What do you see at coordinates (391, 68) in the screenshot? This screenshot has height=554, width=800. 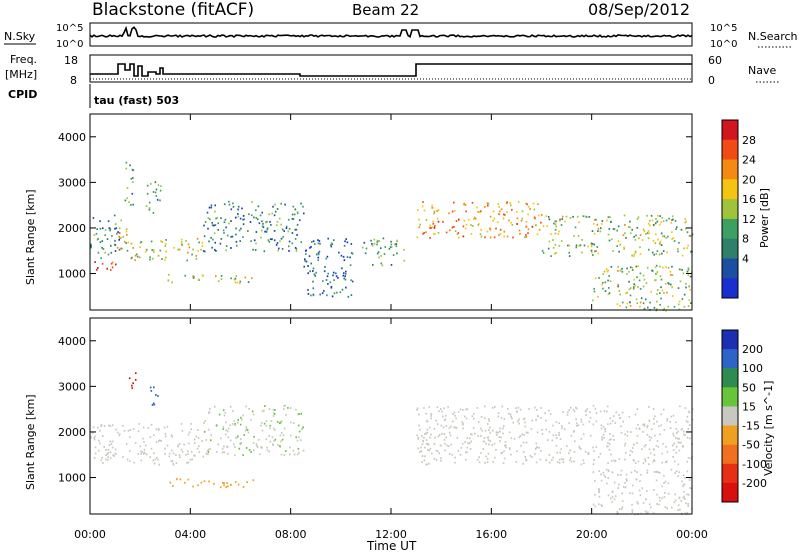 I see `frequency-panel-frame` at bounding box center [391, 68].